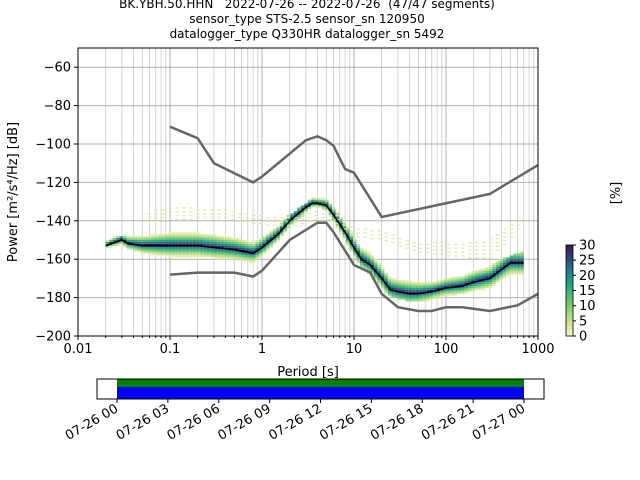 The height and width of the screenshot is (480, 640). Describe the element at coordinates (354, 172) in the screenshot. I see `high-noise-model-curve` at that location.